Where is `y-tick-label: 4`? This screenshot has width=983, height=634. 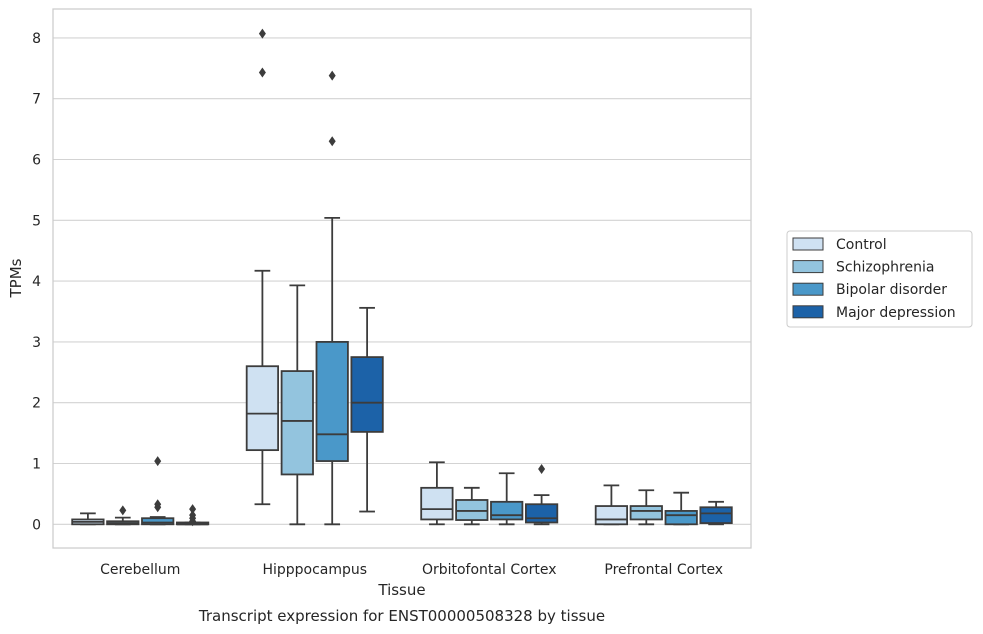 y-tick-label: 4 is located at coordinates (36, 282).